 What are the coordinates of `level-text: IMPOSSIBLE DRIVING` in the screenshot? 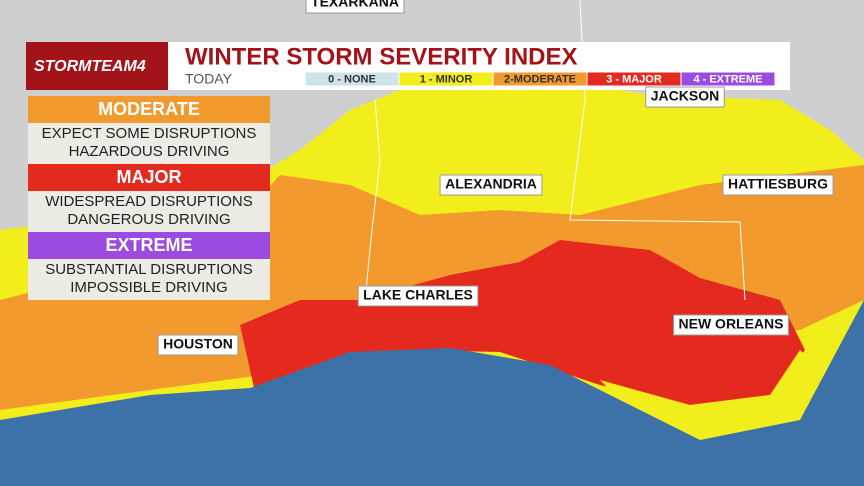 It's located at (149, 287).